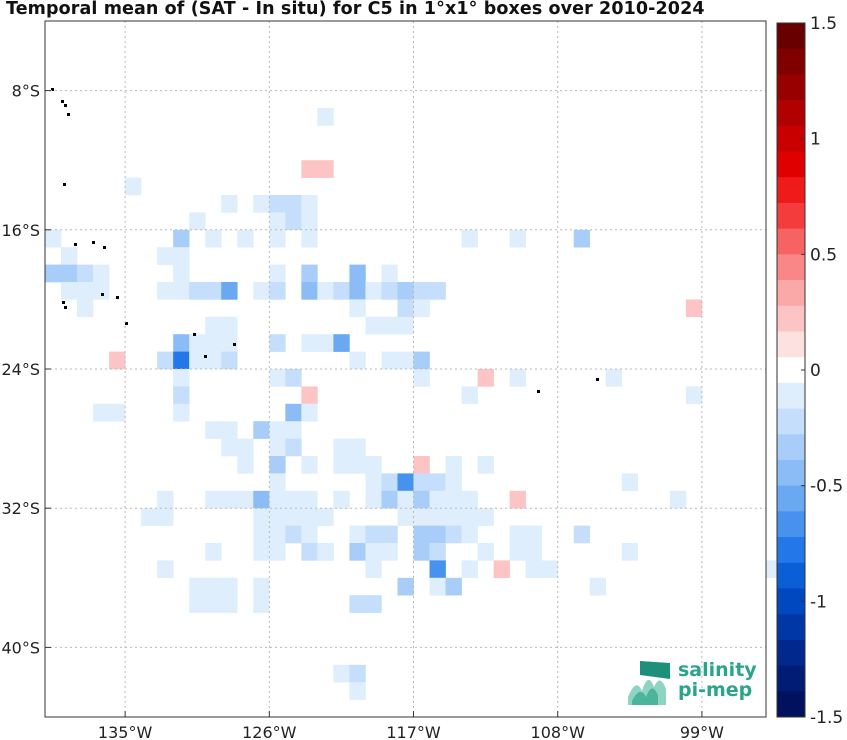 The height and width of the screenshot is (740, 847). Describe the element at coordinates (20, 508) in the screenshot. I see `lat-tick-label: 32°S` at that location.